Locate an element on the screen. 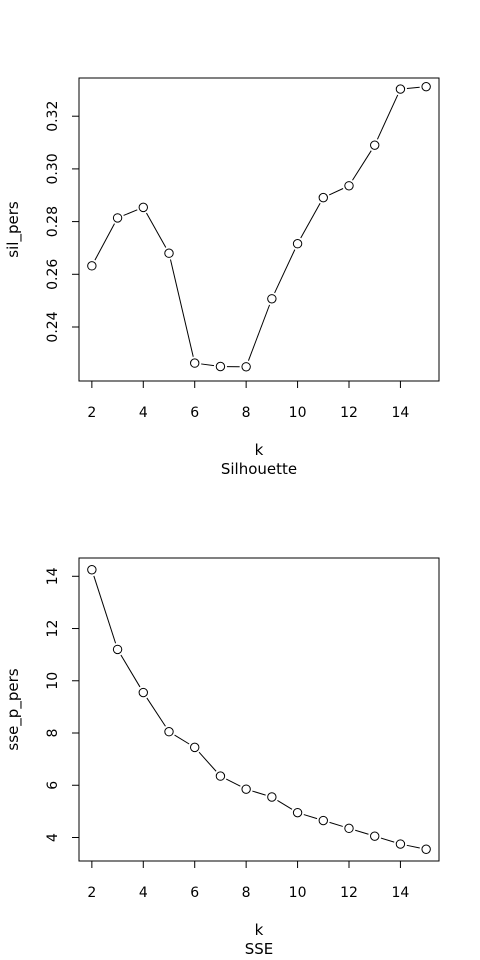  y-tick-label: 14 is located at coordinates (53, 576).